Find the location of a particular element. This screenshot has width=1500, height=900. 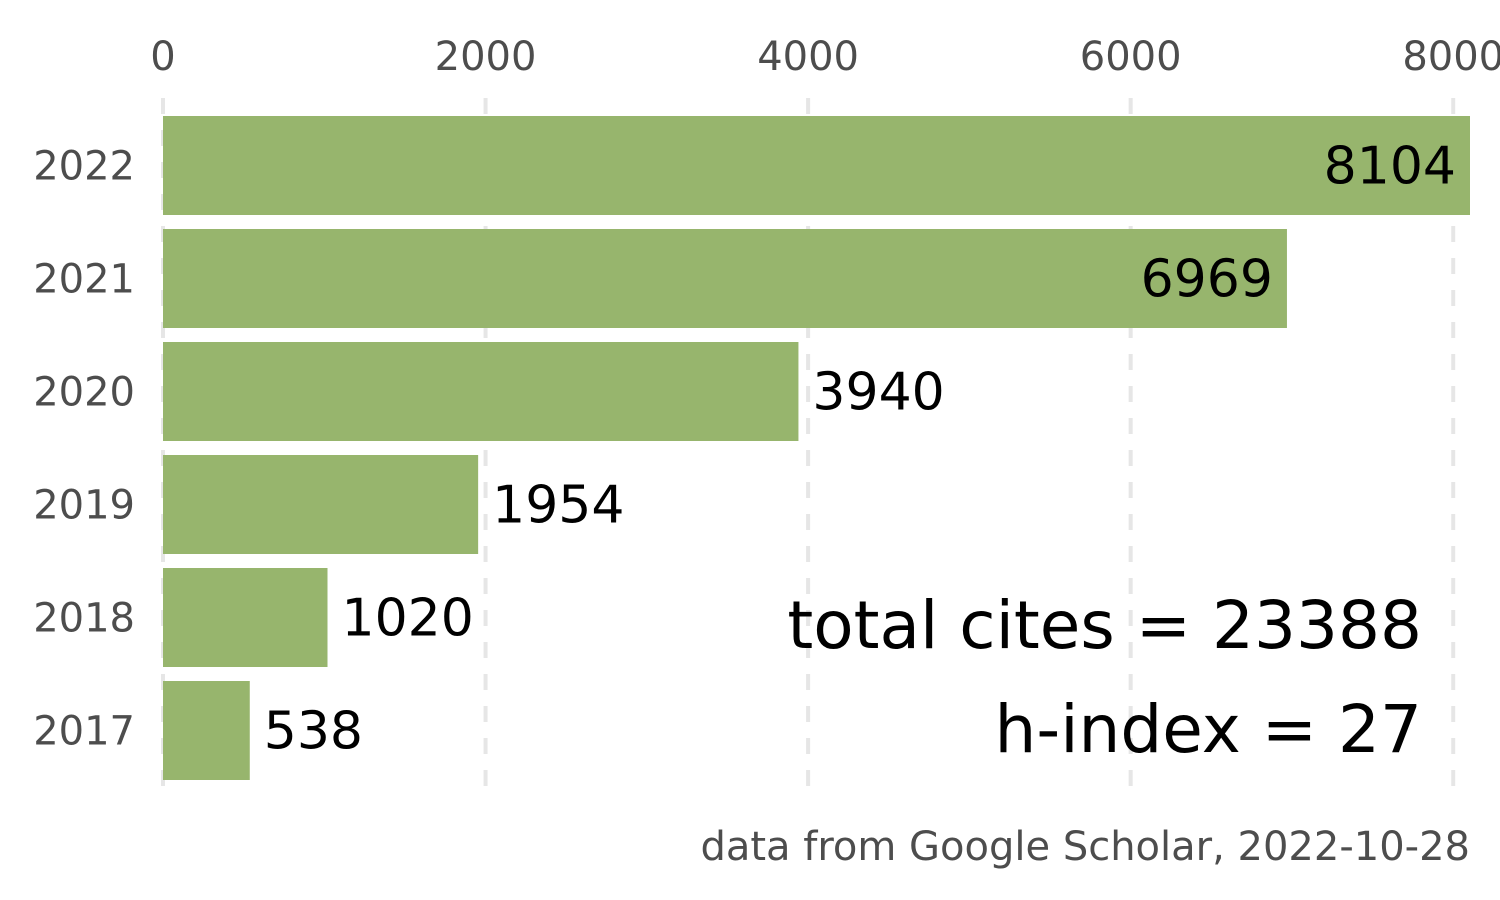

y-tick-label-2022: 2022 is located at coordinates (84, 167).